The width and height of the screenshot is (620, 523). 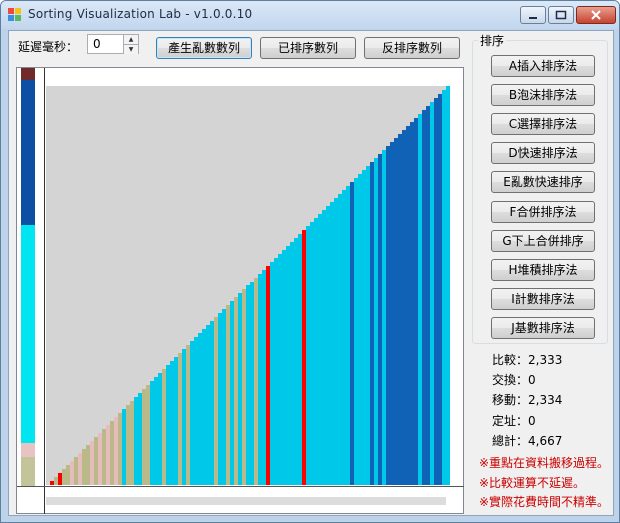 I want to click on sort-group-label: 排序, so click(x=492, y=40).